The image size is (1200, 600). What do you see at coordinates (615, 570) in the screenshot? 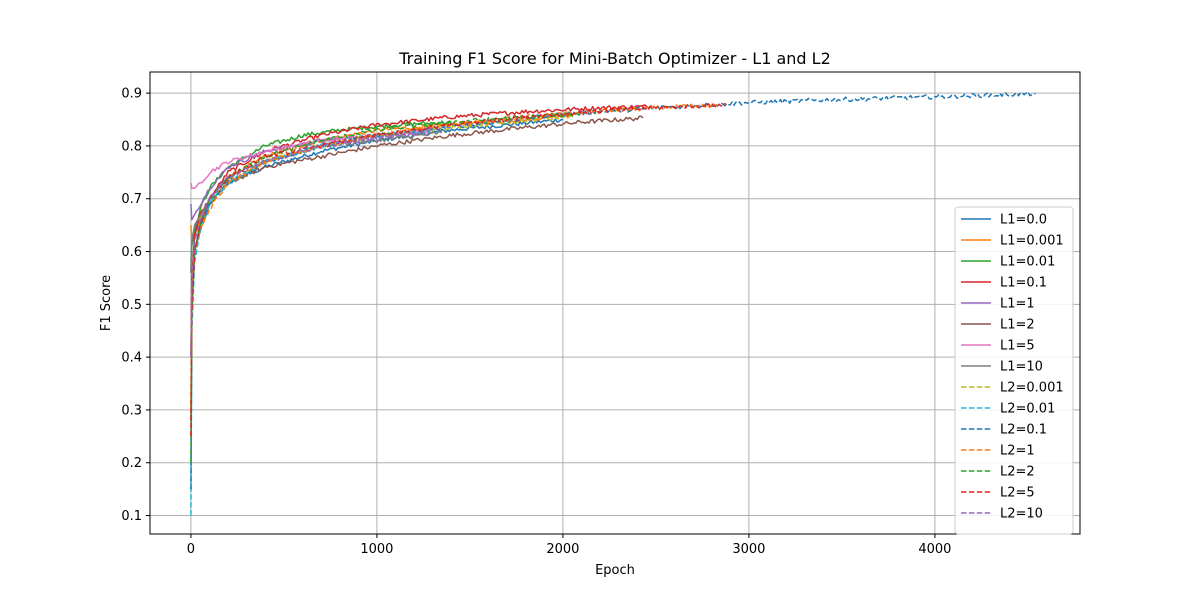
I see `x-axis-label: Epoch` at bounding box center [615, 570].